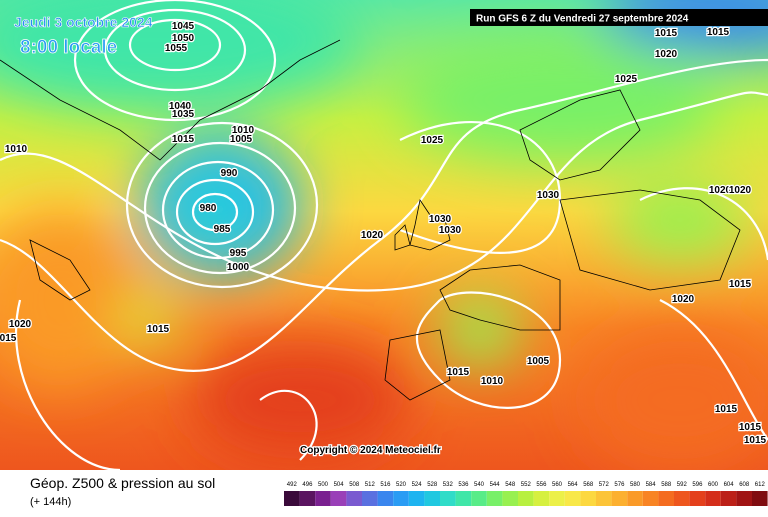  What do you see at coordinates (401, 485) in the screenshot?
I see `legend-value: 520` at bounding box center [401, 485].